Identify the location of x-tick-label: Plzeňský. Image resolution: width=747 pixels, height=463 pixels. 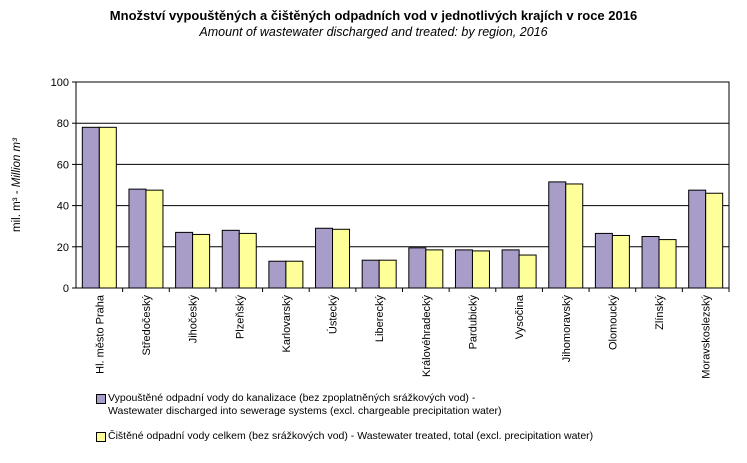
(240, 317).